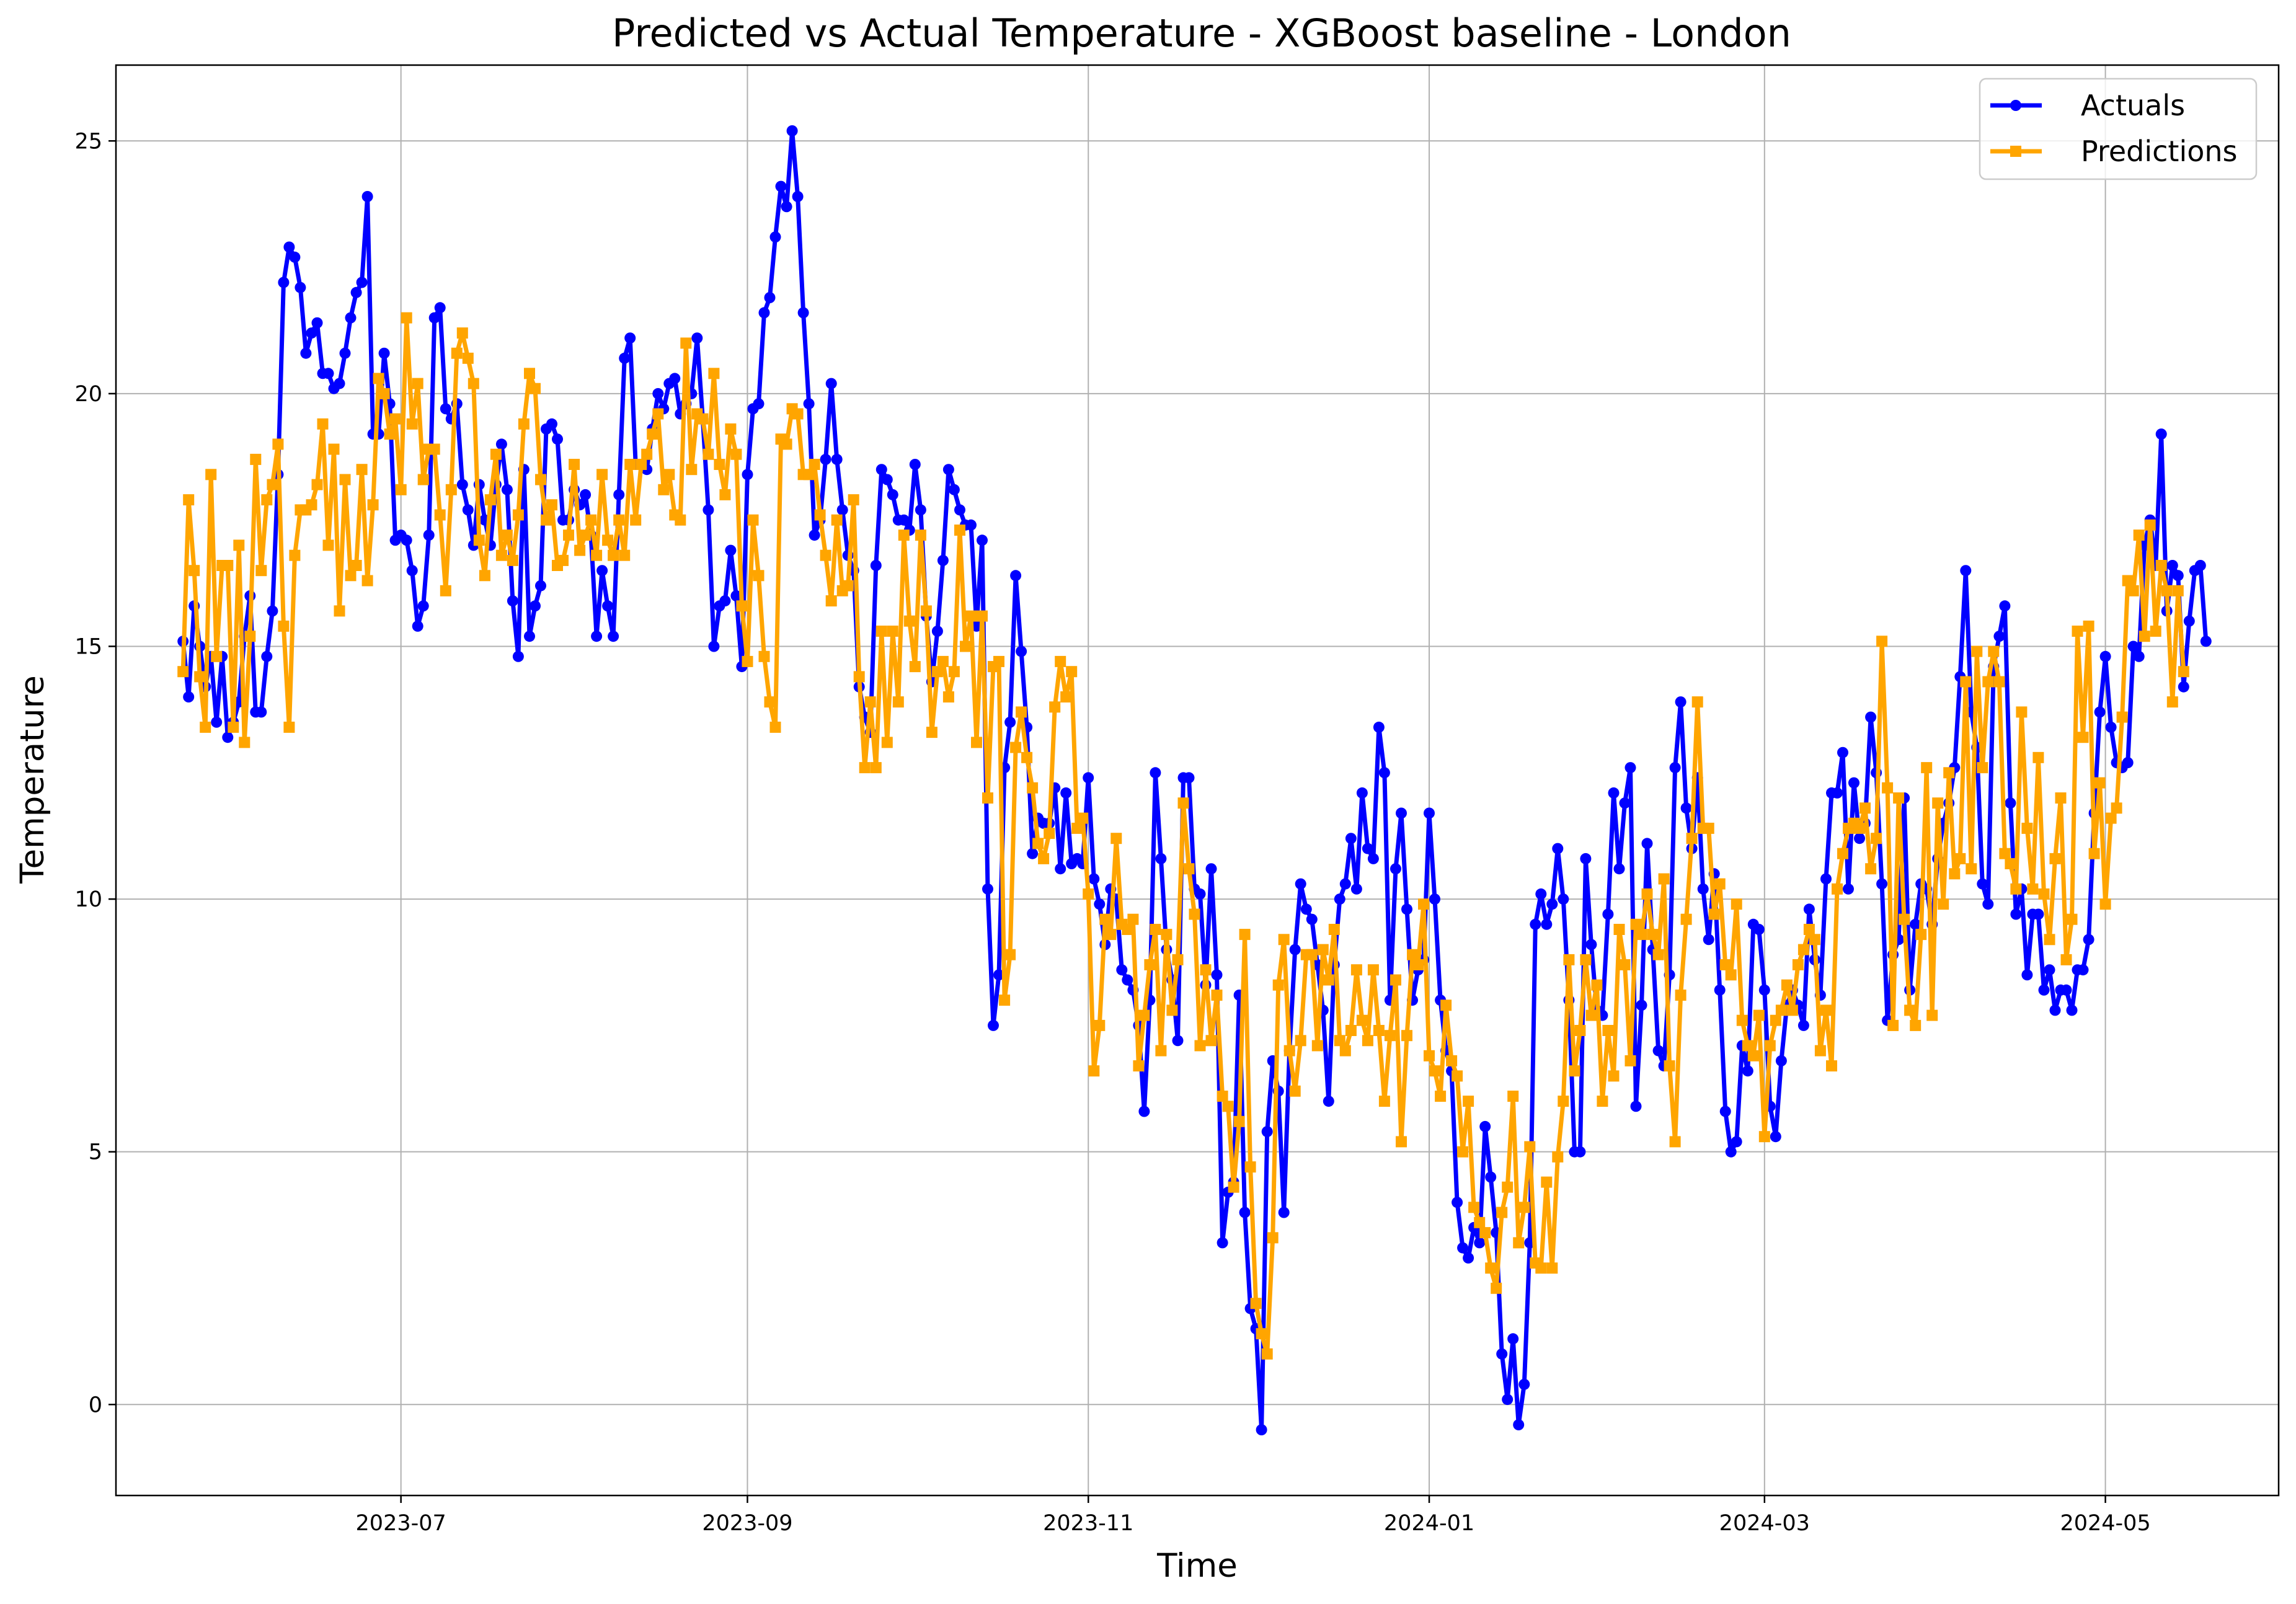 This screenshot has height=1604, width=2296. Describe the element at coordinates (96, 1405) in the screenshot. I see `y-tick-label: 0` at that location.